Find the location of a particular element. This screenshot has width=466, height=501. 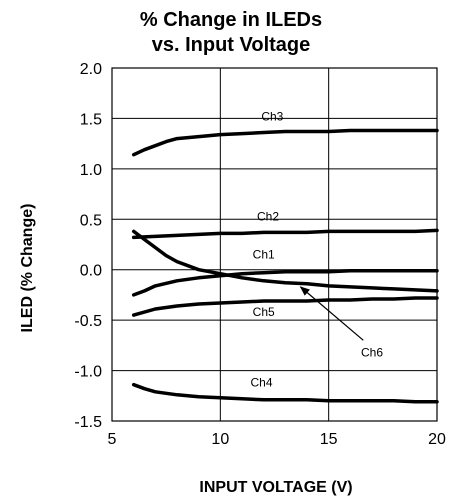

y-tick-labels: 2.0 1.5 1.0 0.5 0.0 -0.5 -1.0 -1.5 is located at coordinates (88, 246).